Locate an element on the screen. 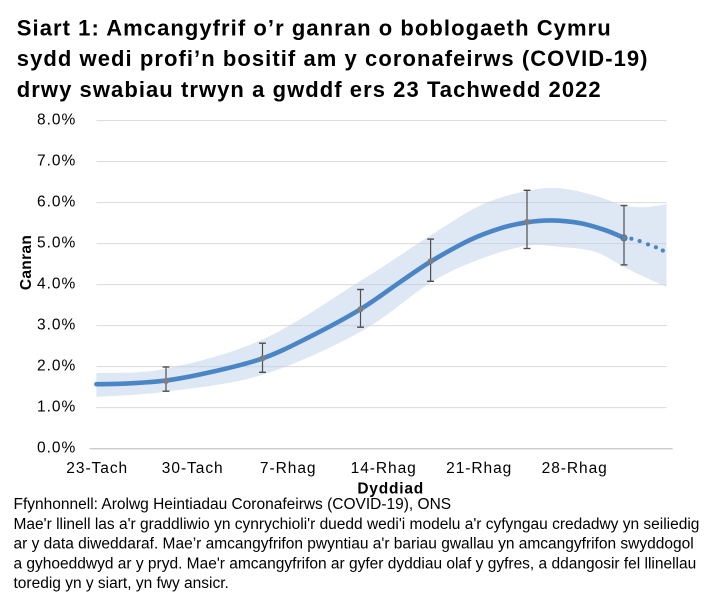  svg-text: Dyddiad is located at coordinates (390, 489).